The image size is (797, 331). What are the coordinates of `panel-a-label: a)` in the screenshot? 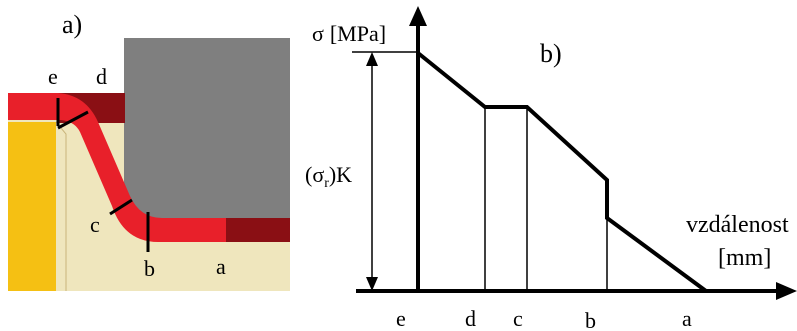 It's located at (72, 24).